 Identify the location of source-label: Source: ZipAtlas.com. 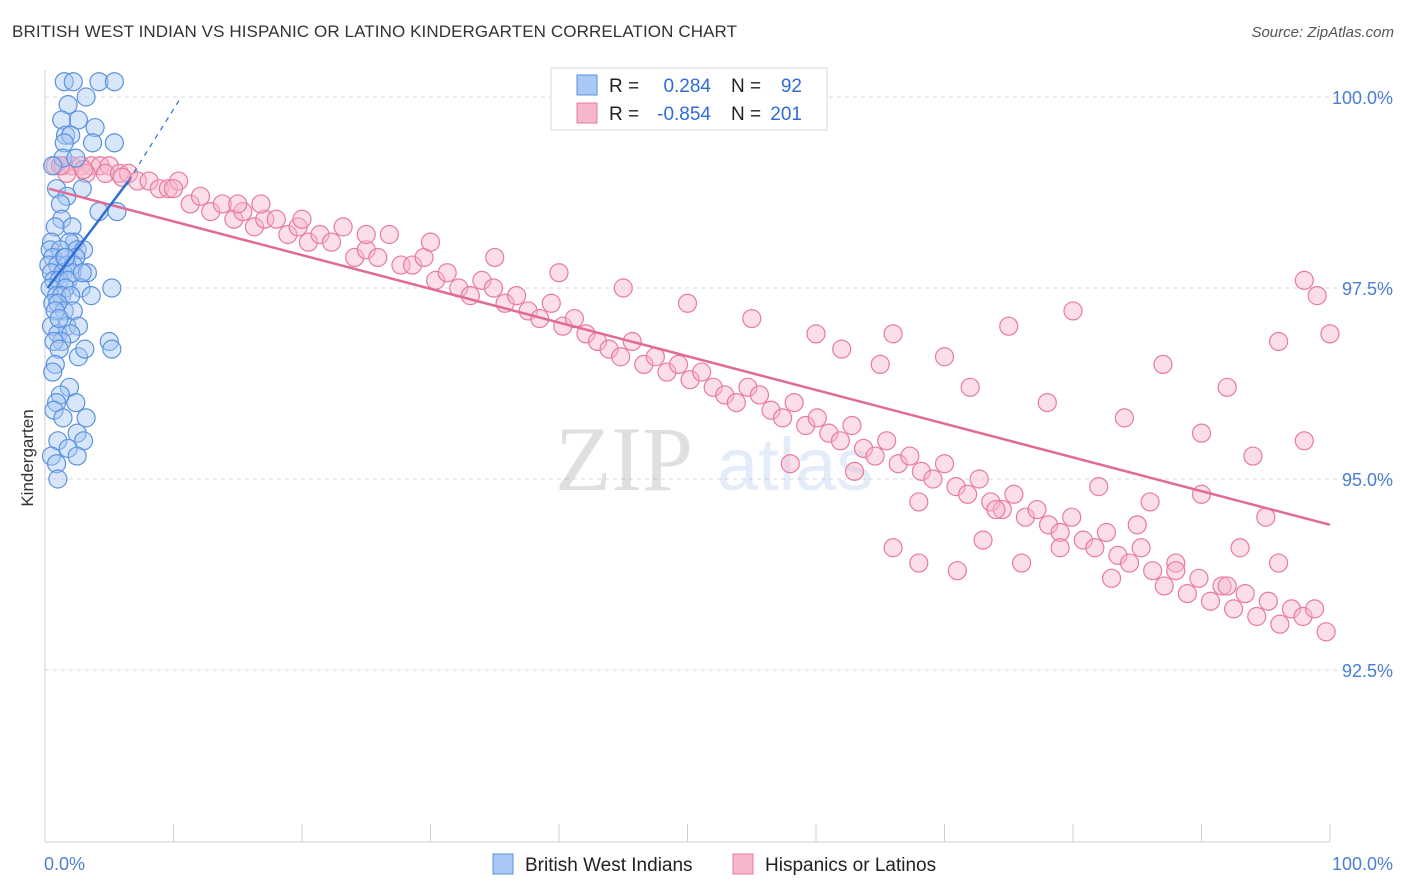
(1322, 32).